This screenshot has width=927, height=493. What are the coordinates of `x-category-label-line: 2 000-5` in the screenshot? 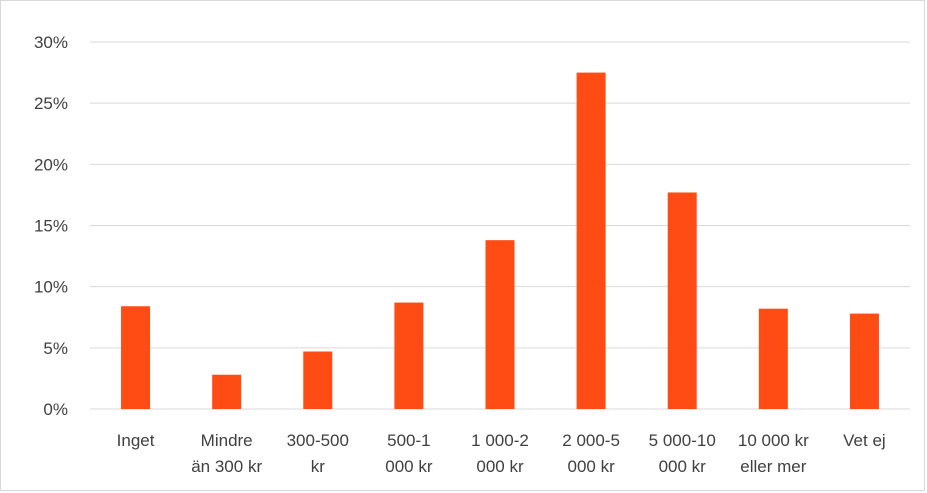 It's located at (591, 440).